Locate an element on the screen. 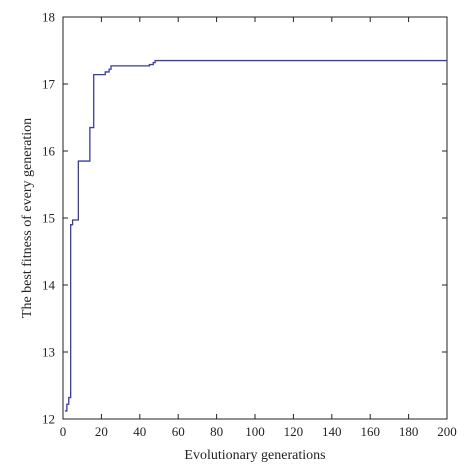 The image size is (474, 474). y-tick-label: 12 is located at coordinates (48, 419).